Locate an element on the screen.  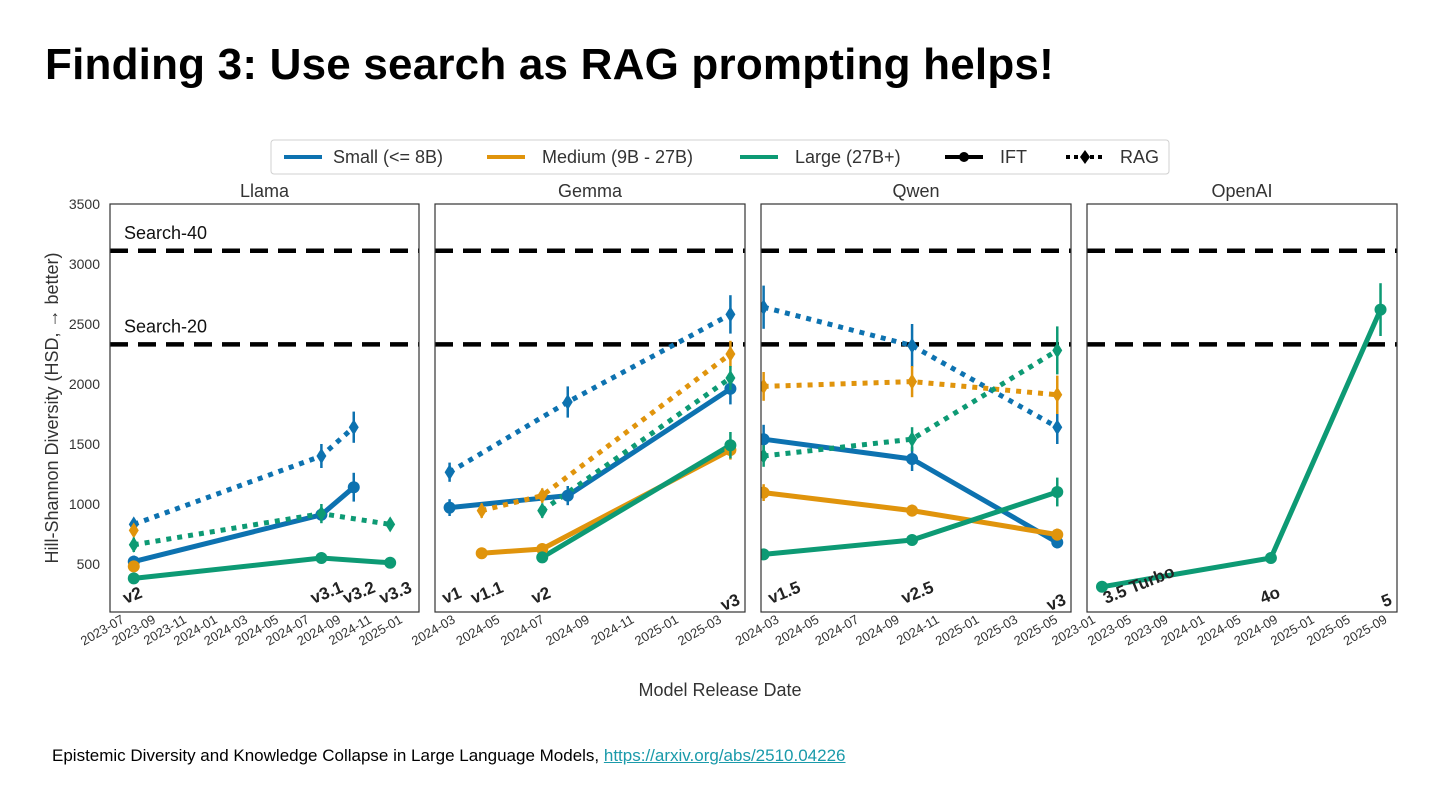
legend-label: IFT is located at coordinates (1013, 157).